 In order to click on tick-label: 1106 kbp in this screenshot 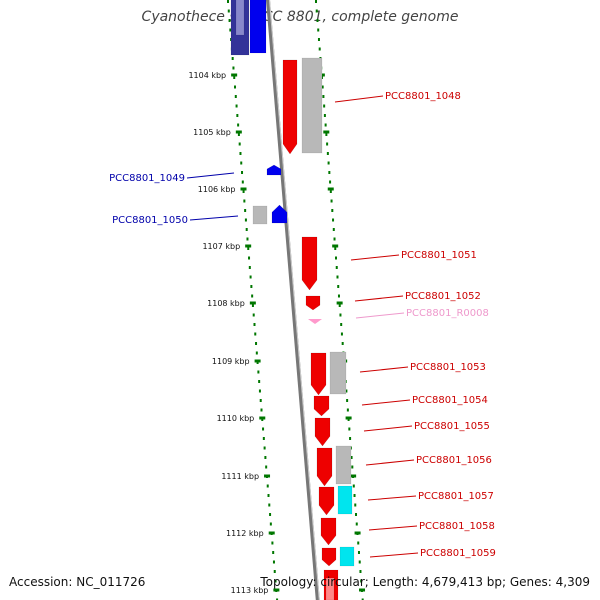, I will do `click(217, 189)`.